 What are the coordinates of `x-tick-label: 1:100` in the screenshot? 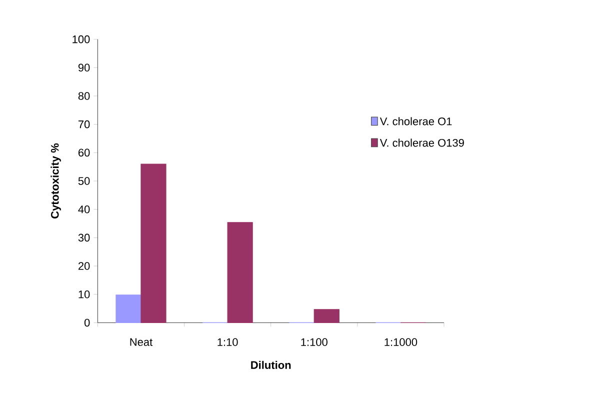 It's located at (314, 342).